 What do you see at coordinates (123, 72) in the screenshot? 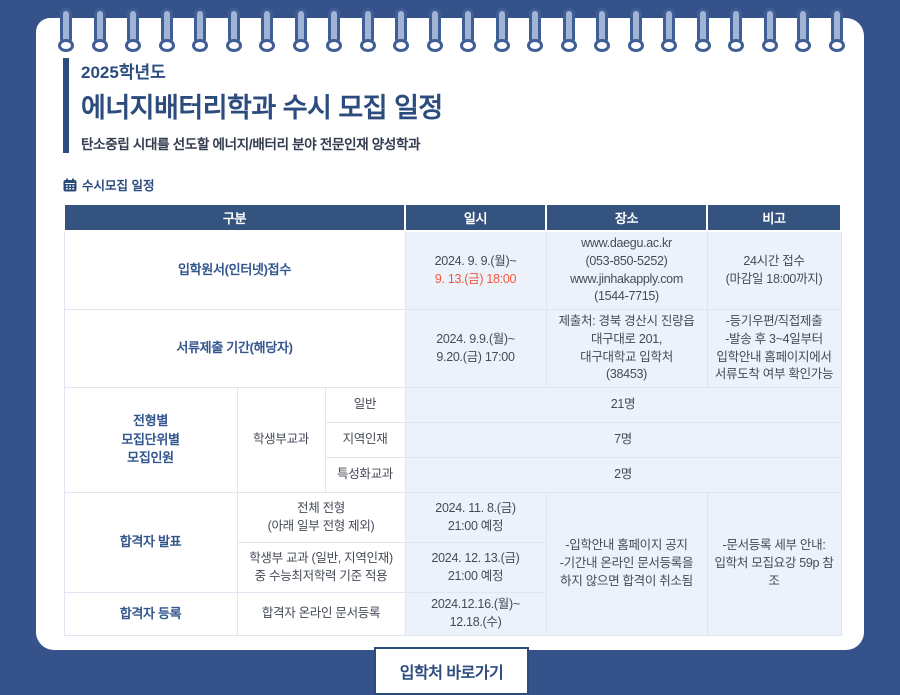
I see `year-label: 2025학년도` at bounding box center [123, 72].